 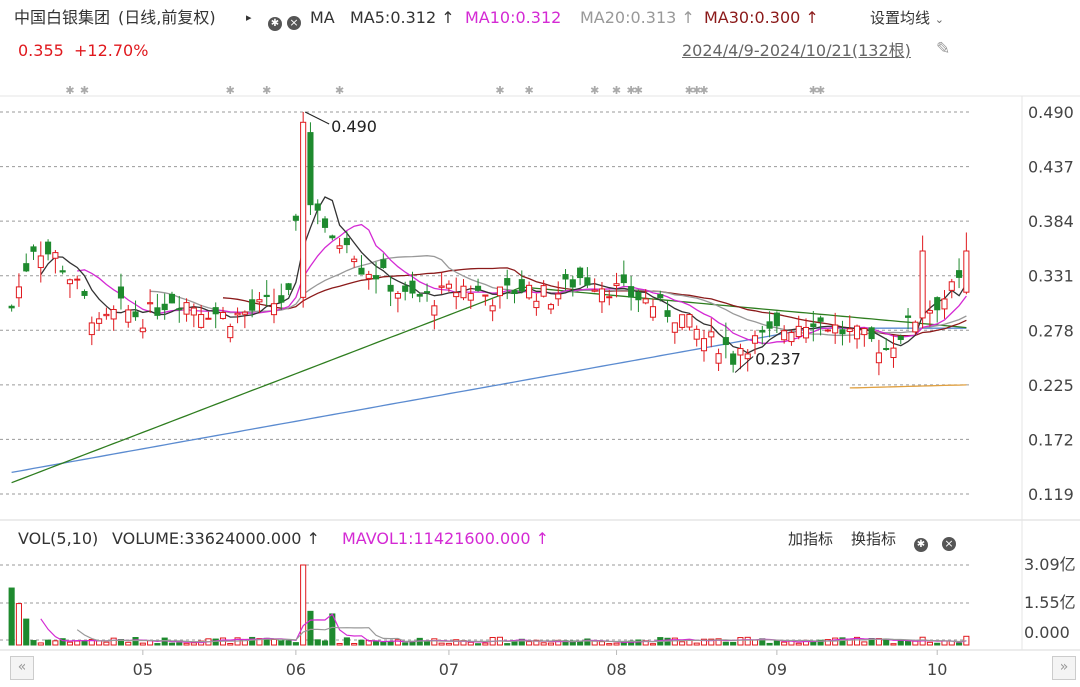 What do you see at coordinates (949, 542) in the screenshot?
I see `volume-close-icon: ×` at bounding box center [949, 542].